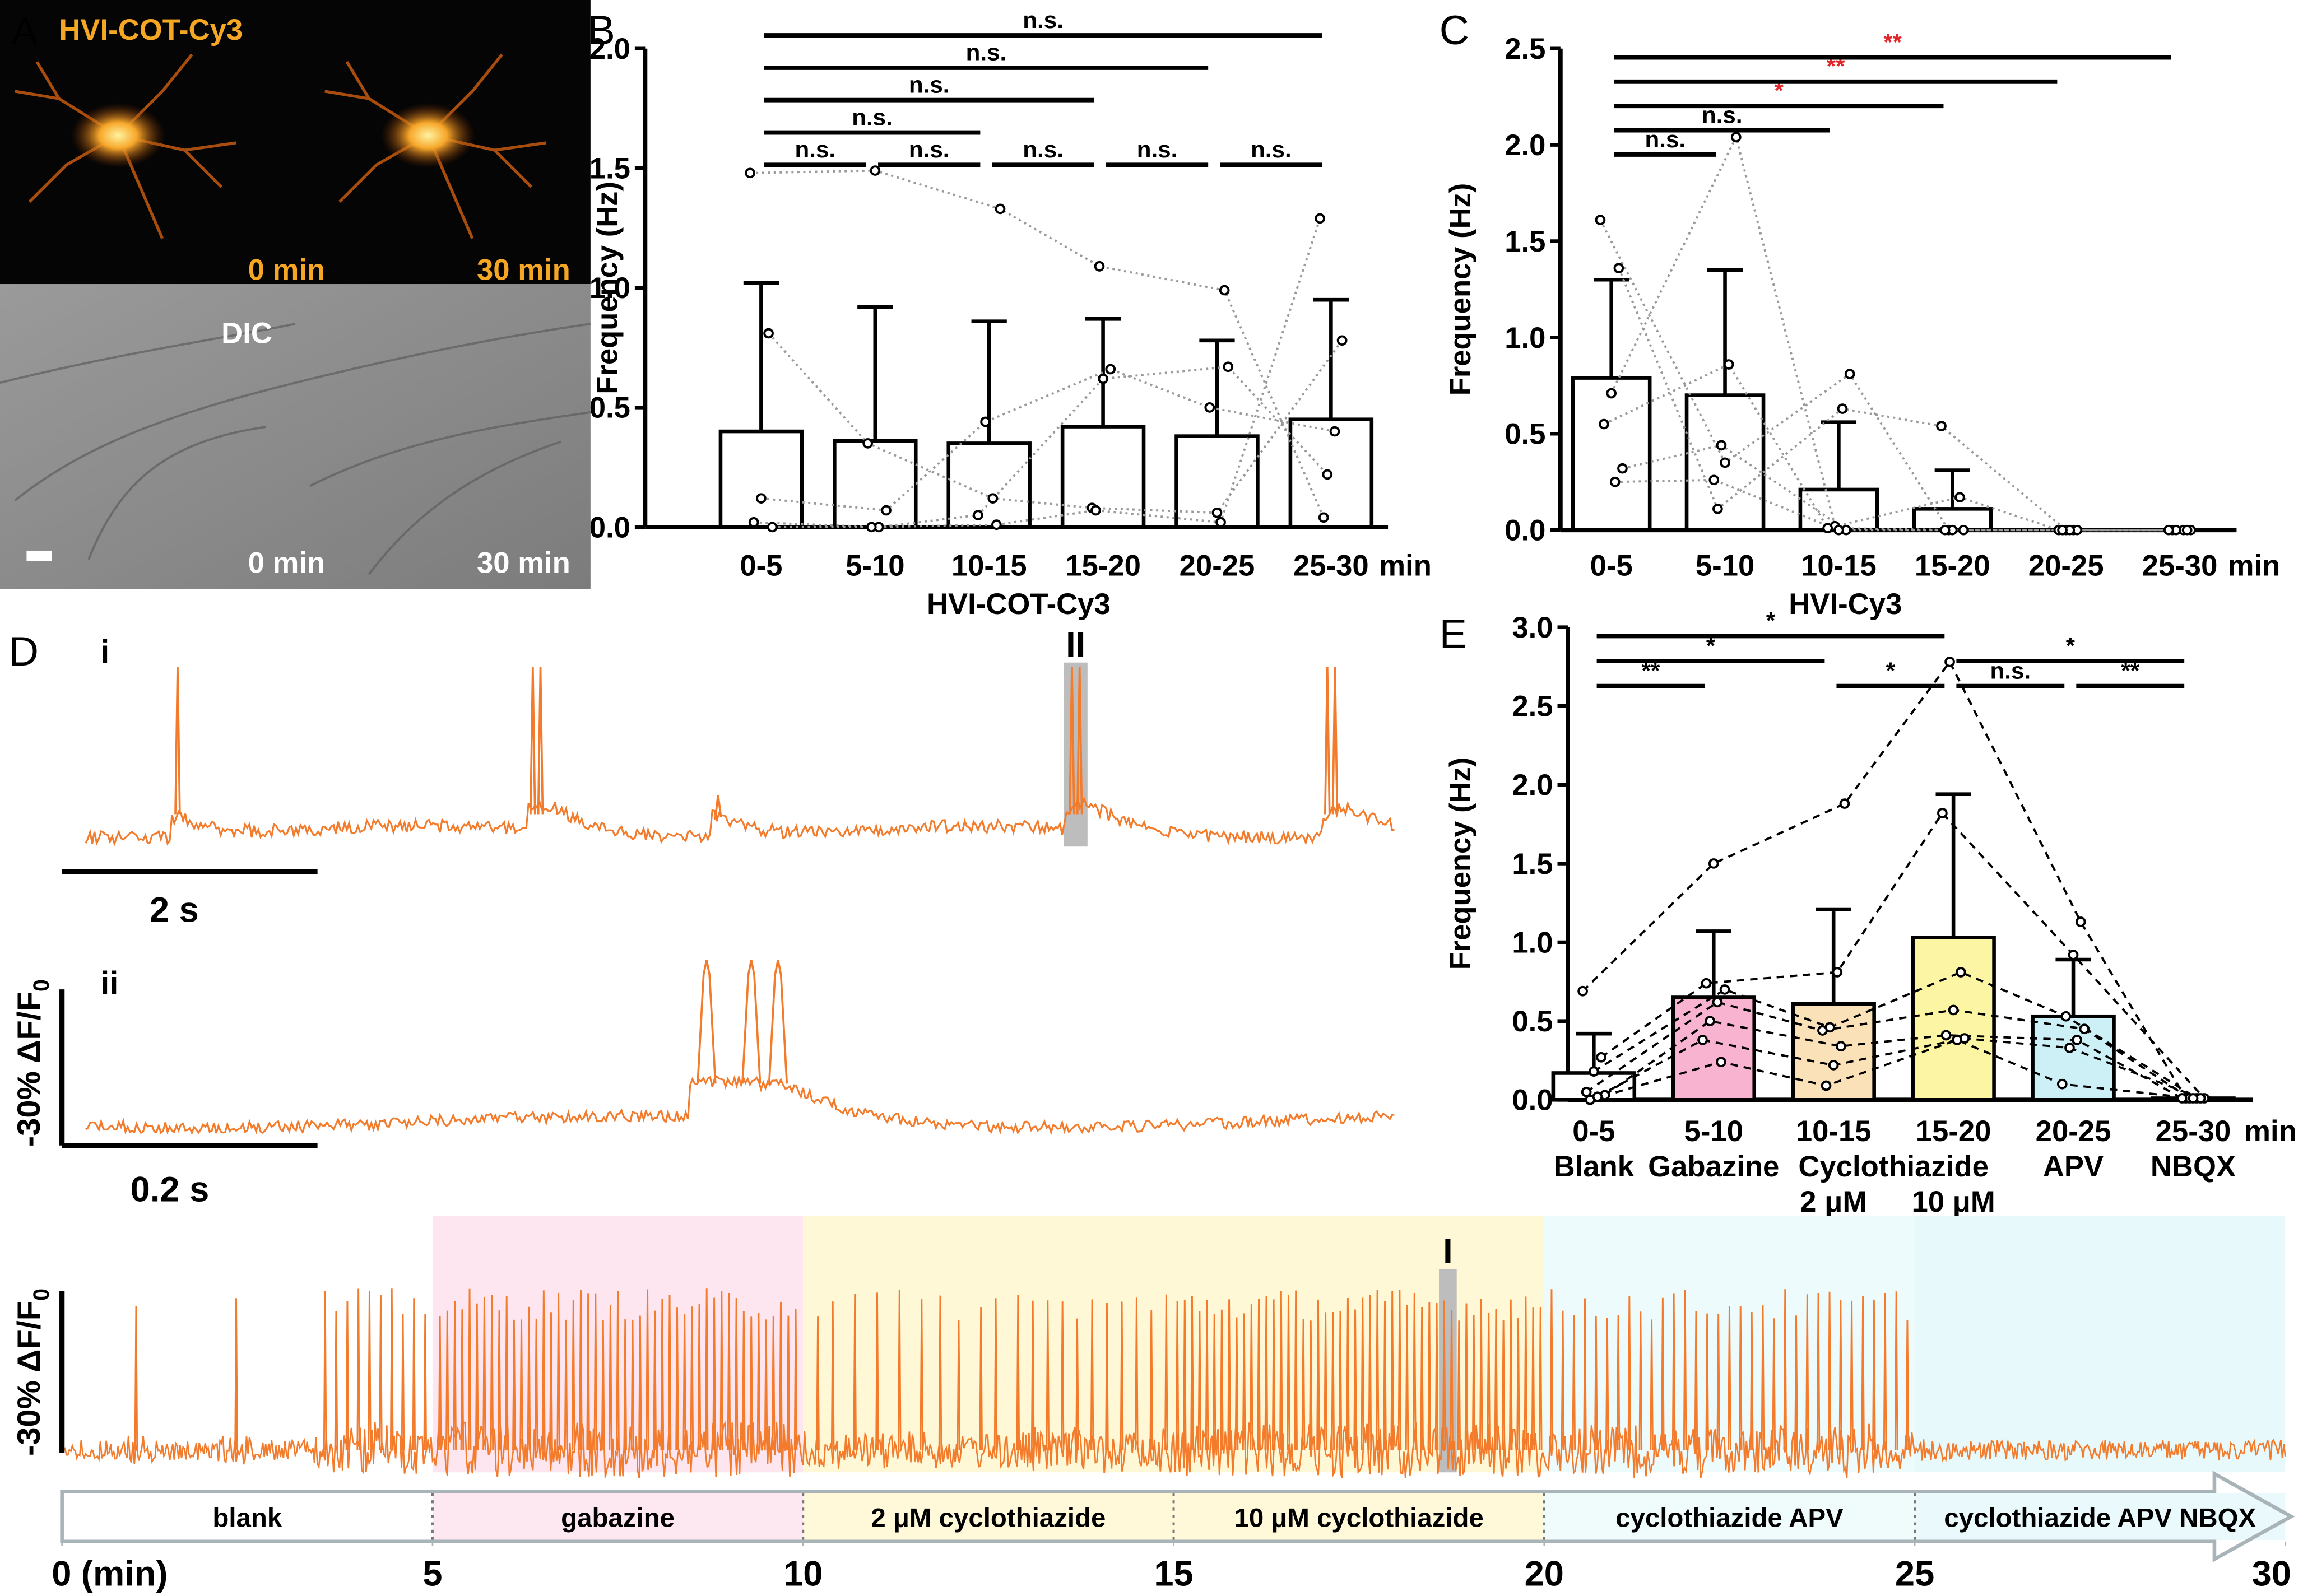  Describe the element at coordinates (2254, 566) in the screenshot. I see `x-unit: min` at that location.